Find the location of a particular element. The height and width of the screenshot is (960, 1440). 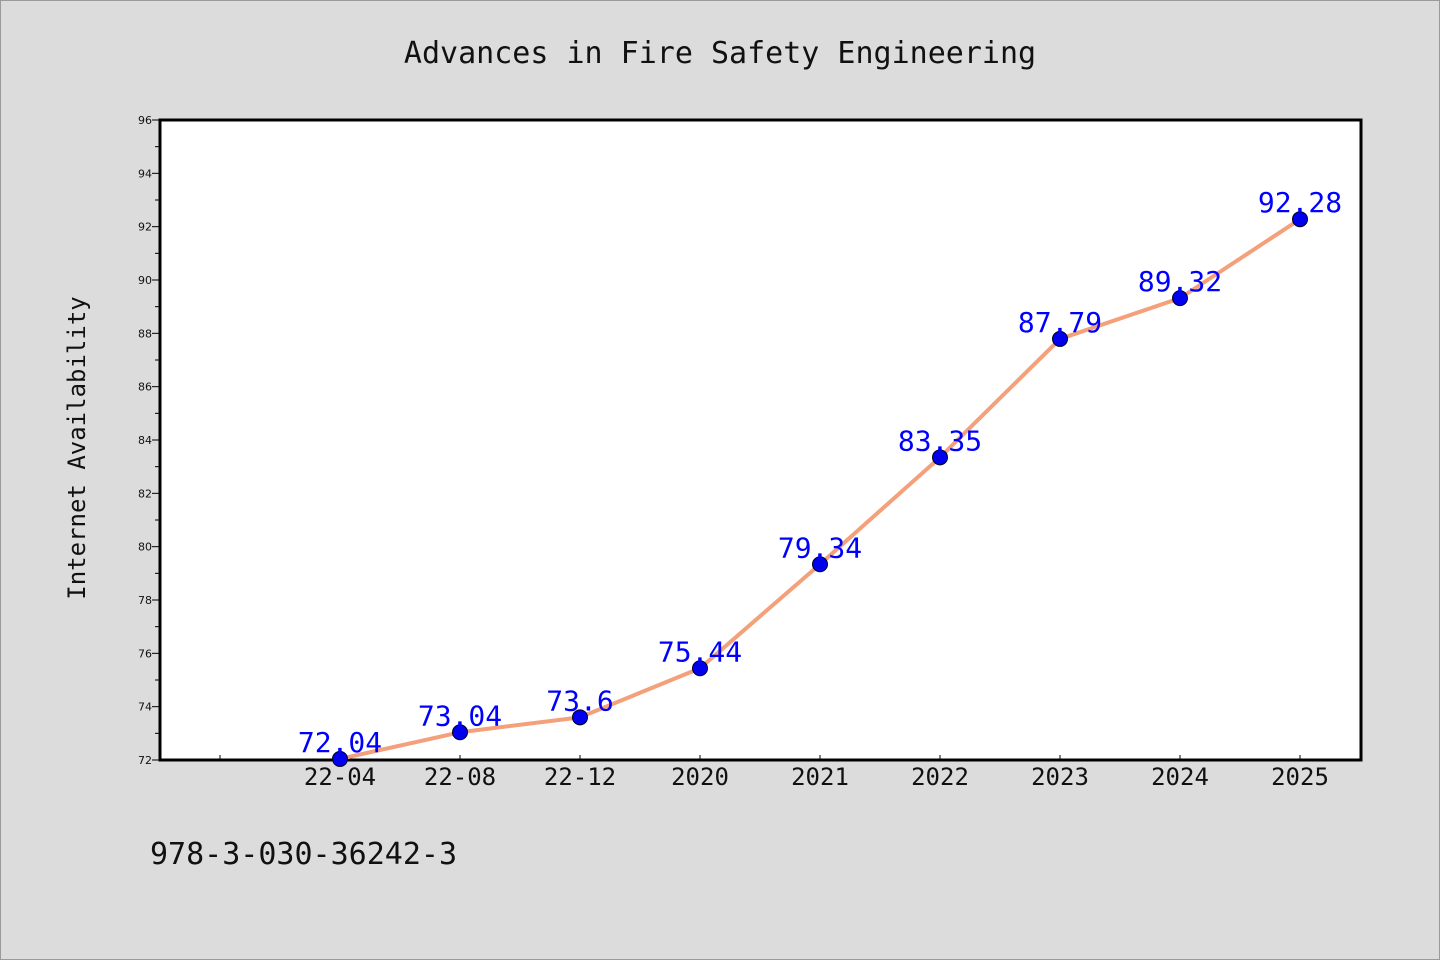

y-tick-label: 84 is located at coordinates (145, 440).